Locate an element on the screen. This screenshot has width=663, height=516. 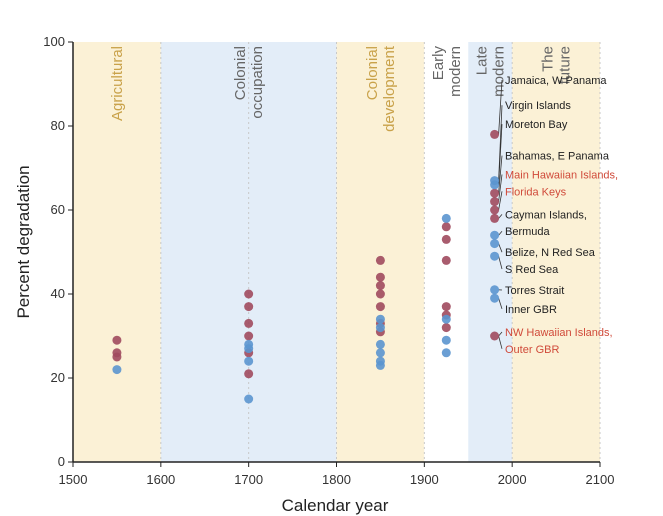
period-label-line: The is located at coordinates (548, 59).